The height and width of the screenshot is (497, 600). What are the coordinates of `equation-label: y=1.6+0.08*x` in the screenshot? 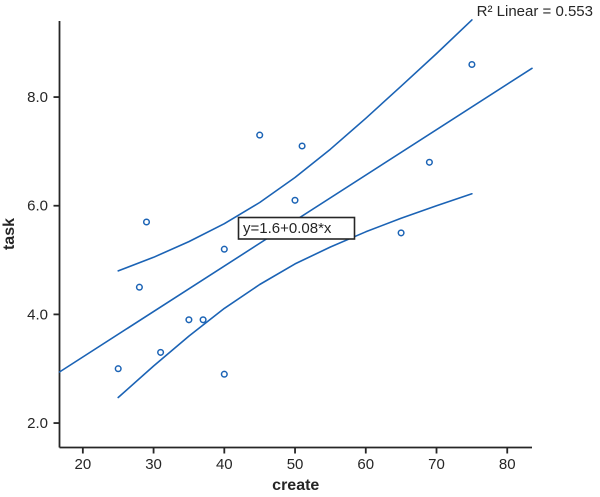 It's located at (287, 228).